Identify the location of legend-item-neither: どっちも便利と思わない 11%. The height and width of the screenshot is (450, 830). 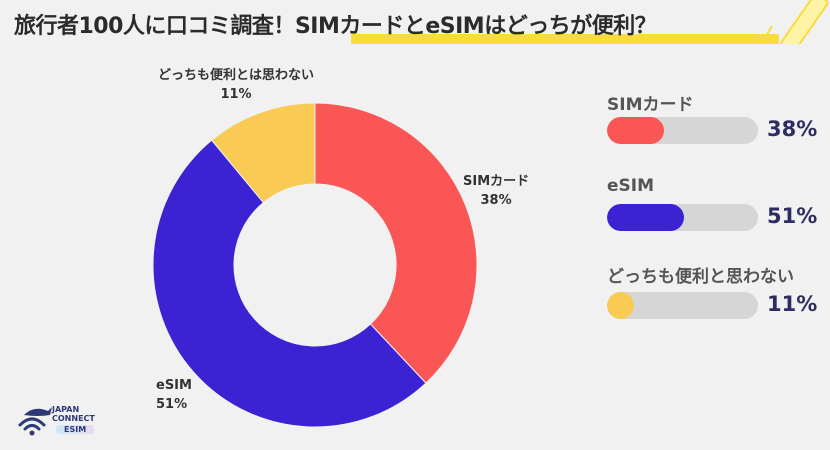
(714, 290).